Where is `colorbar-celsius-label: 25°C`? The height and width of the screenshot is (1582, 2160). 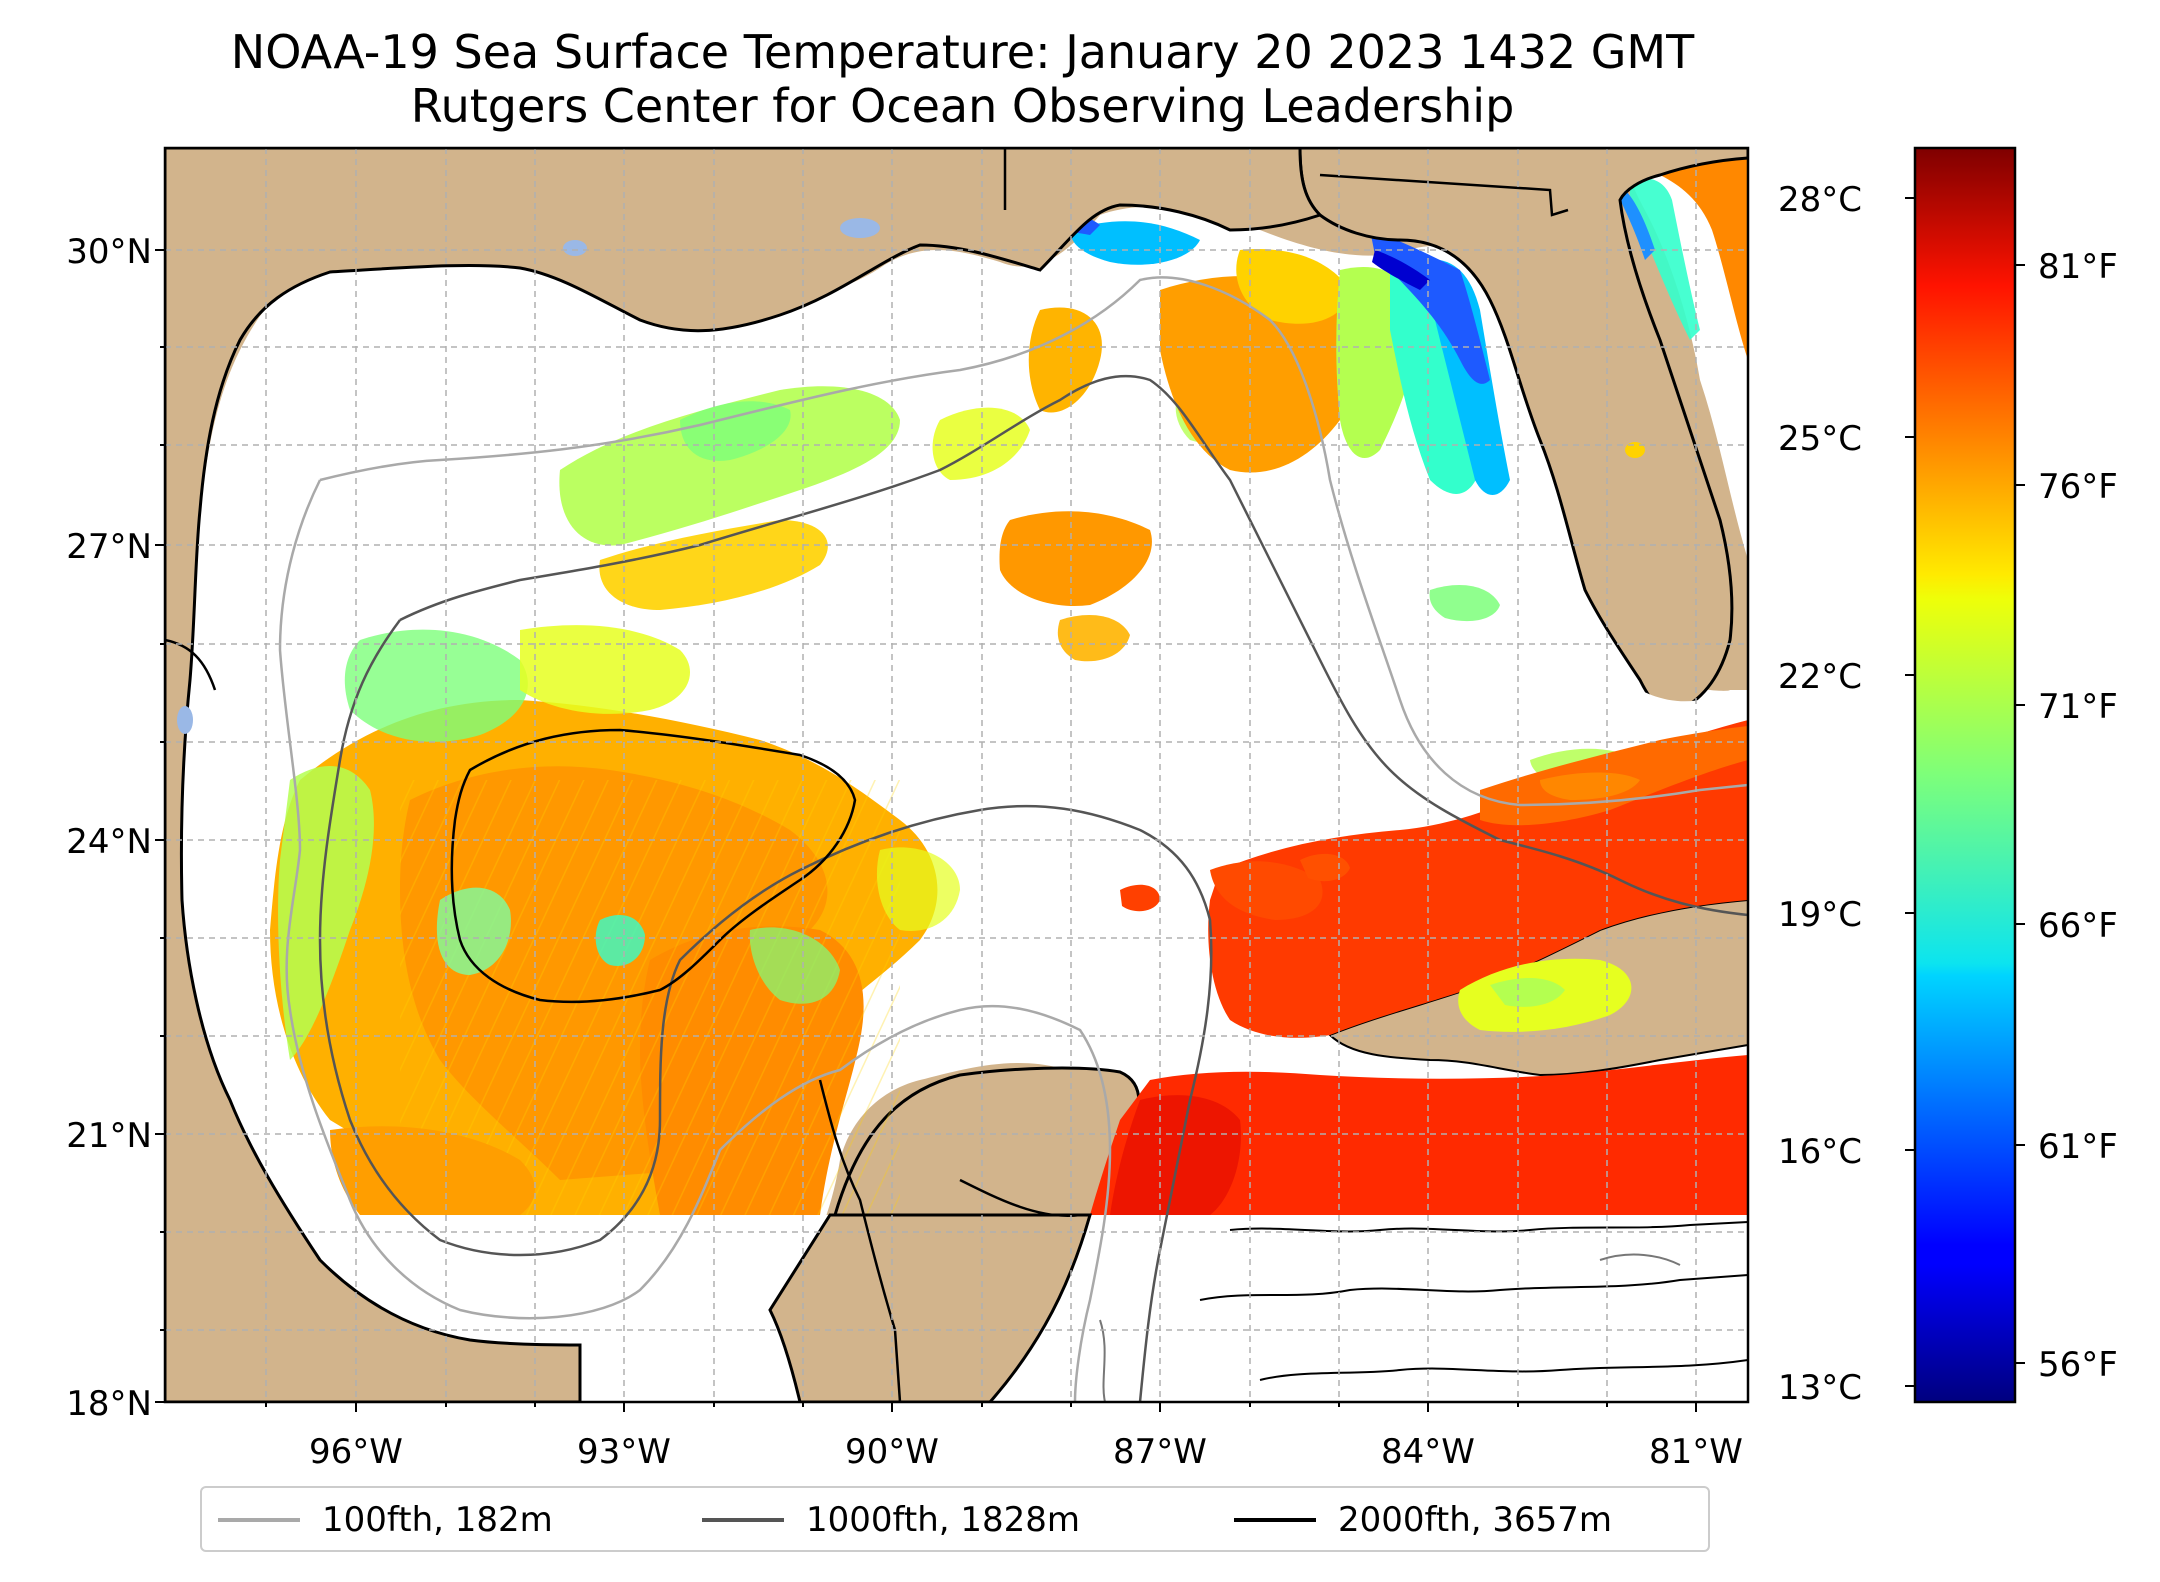
colorbar-celsius-label: 25°C is located at coordinates (1820, 439).